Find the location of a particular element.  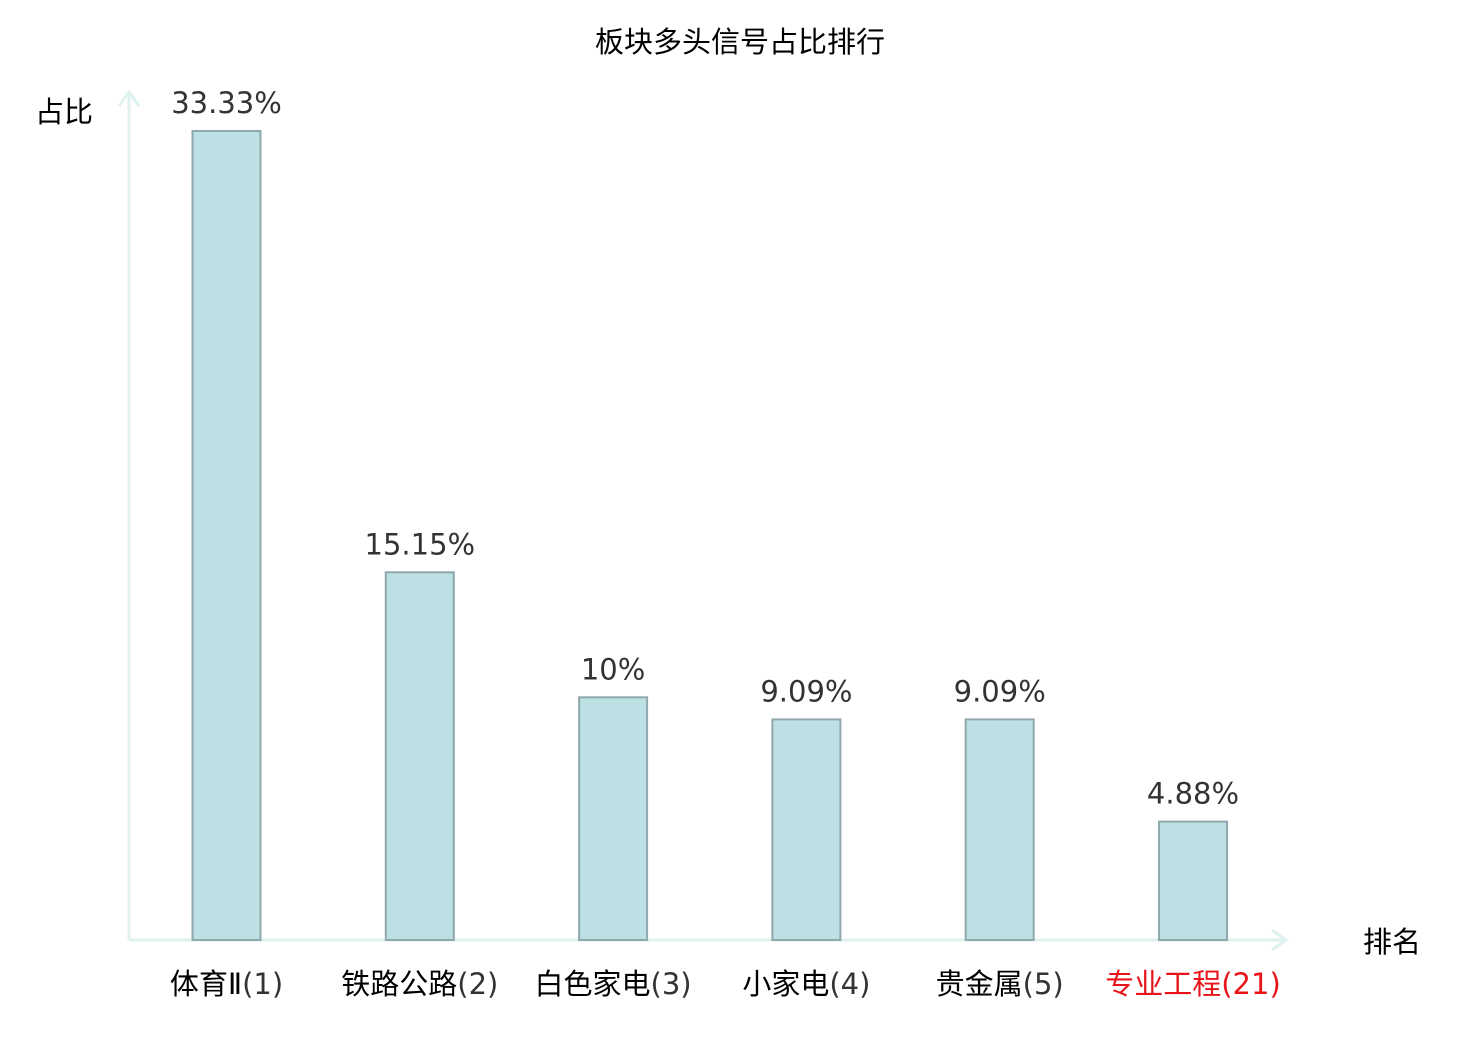

category-label: 白色家电(3) is located at coordinates (613, 984).